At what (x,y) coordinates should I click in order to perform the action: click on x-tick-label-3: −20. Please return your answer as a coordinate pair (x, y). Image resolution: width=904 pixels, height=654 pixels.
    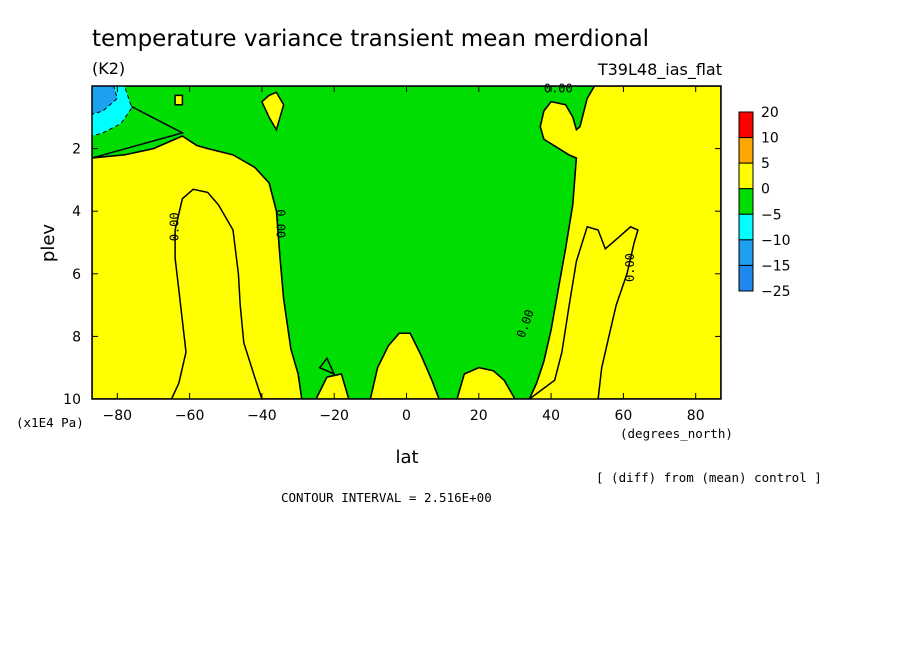
    Looking at the image, I should click on (334, 416).